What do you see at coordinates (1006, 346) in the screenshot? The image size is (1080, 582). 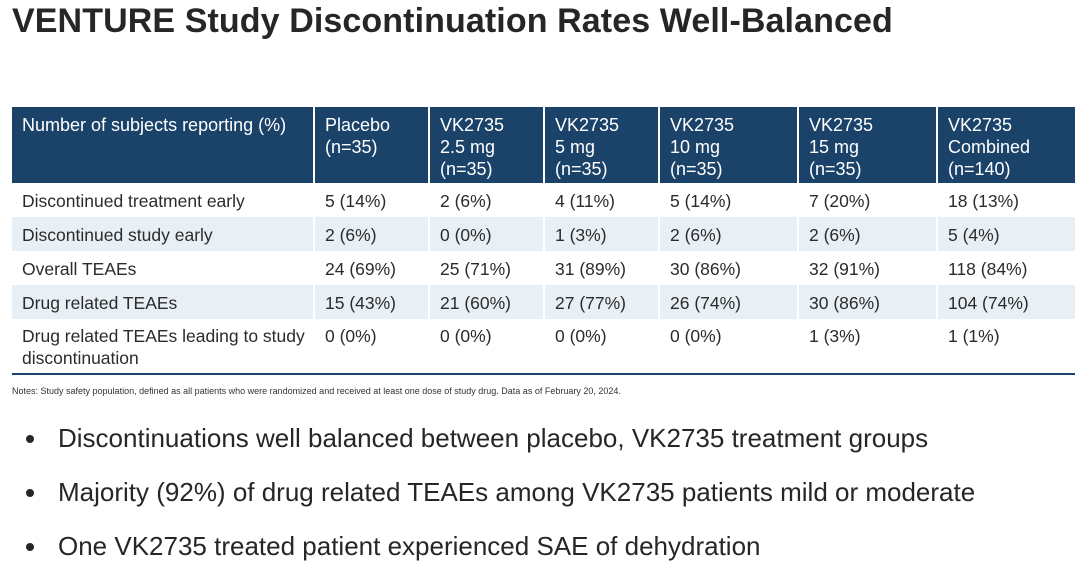 I see `table-cell: 1 (1%)` at bounding box center [1006, 346].